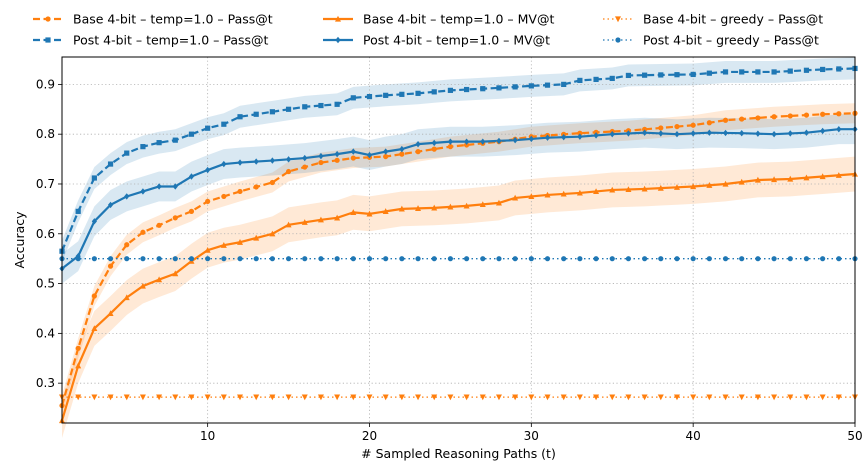 The width and height of the screenshot is (867, 466). Describe the element at coordinates (733, 19) in the screenshot. I see `legend-label: Base 4-bit – greedy – Pass@t` at that location.